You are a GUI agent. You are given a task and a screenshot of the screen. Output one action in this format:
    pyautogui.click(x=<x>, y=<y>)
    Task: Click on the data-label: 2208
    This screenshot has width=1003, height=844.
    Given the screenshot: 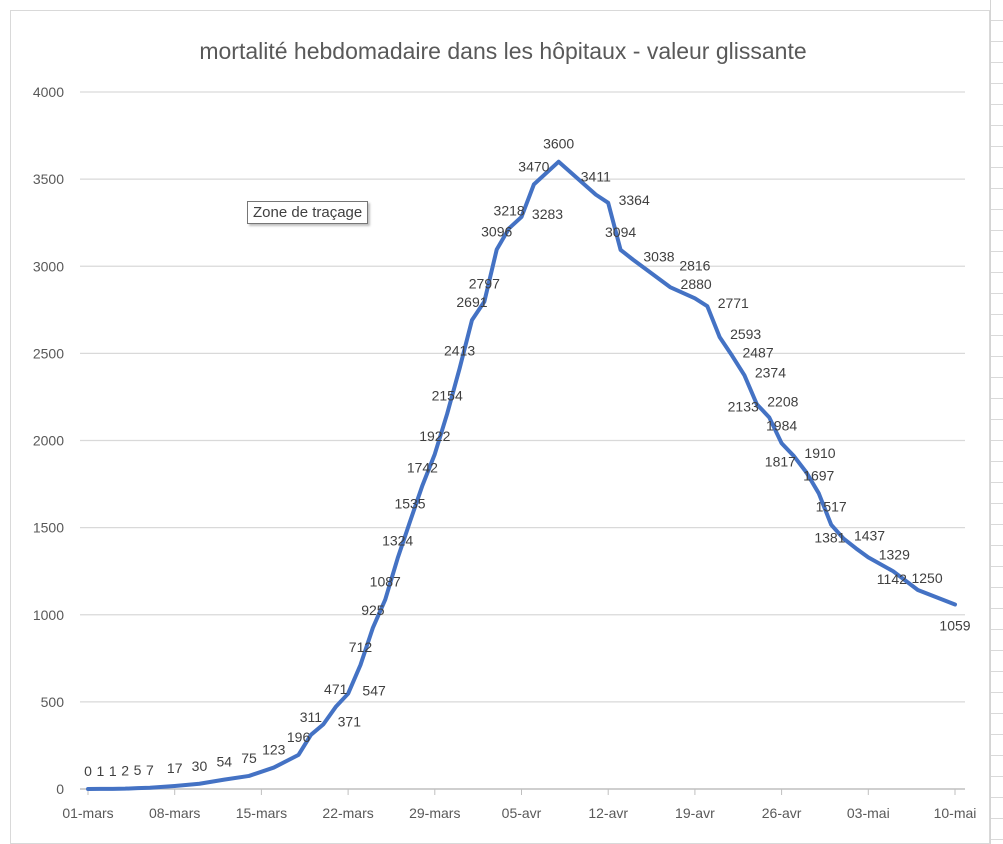 What is the action you would take?
    pyautogui.click(x=782, y=401)
    